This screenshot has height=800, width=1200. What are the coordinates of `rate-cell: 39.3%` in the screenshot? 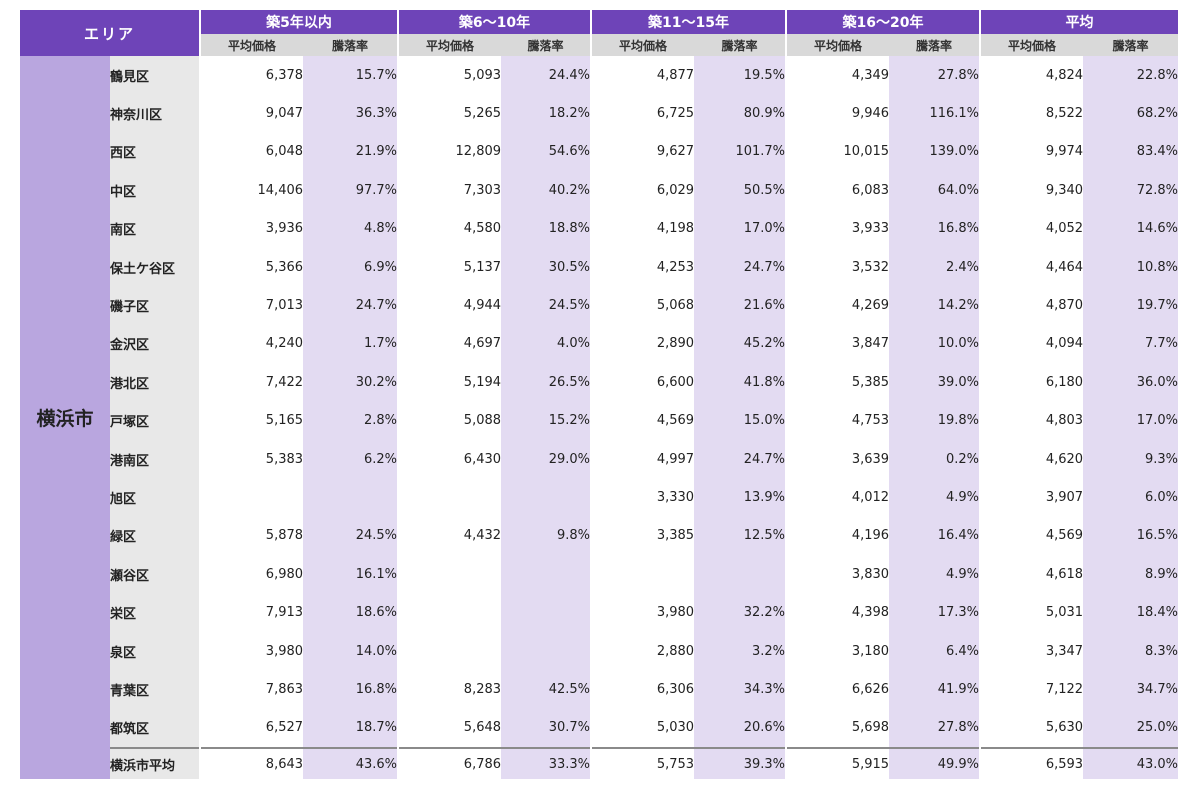 It's located at (740, 763).